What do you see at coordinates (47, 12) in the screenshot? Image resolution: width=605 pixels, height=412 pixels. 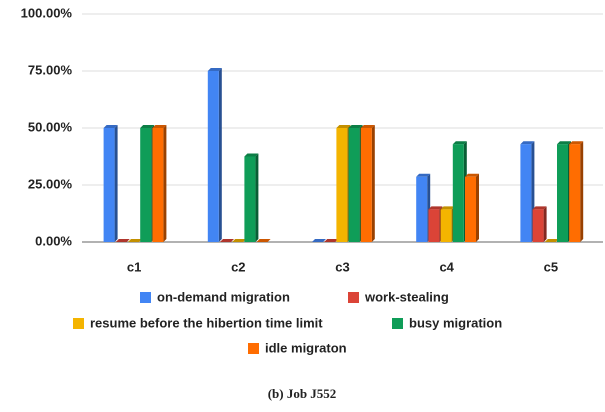 I see `y-tick-label: 100.00%` at bounding box center [47, 12].